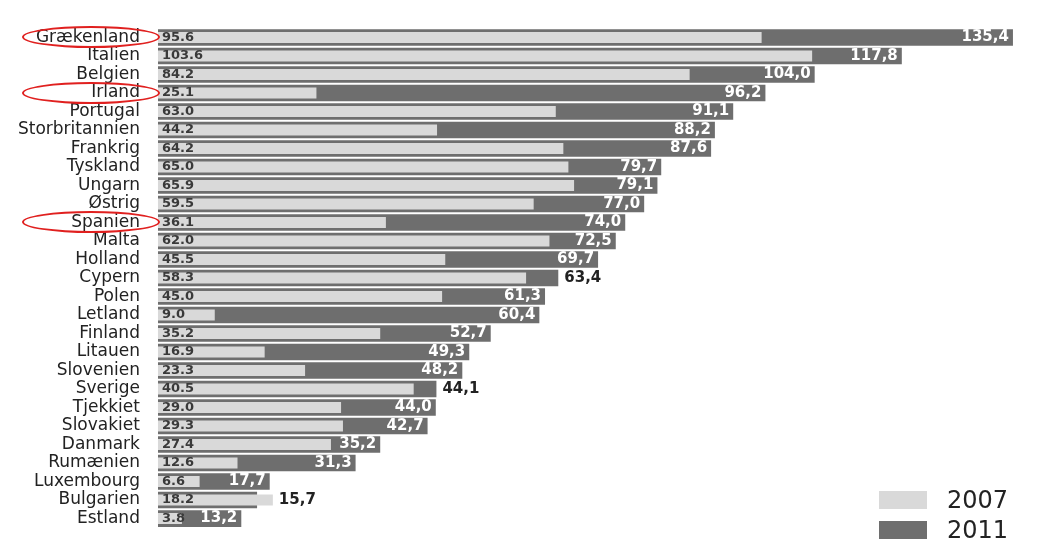 The height and width of the screenshot is (554, 1056). What do you see at coordinates (523, 295) in the screenshot?
I see `data-label: 61,3` at bounding box center [523, 295].